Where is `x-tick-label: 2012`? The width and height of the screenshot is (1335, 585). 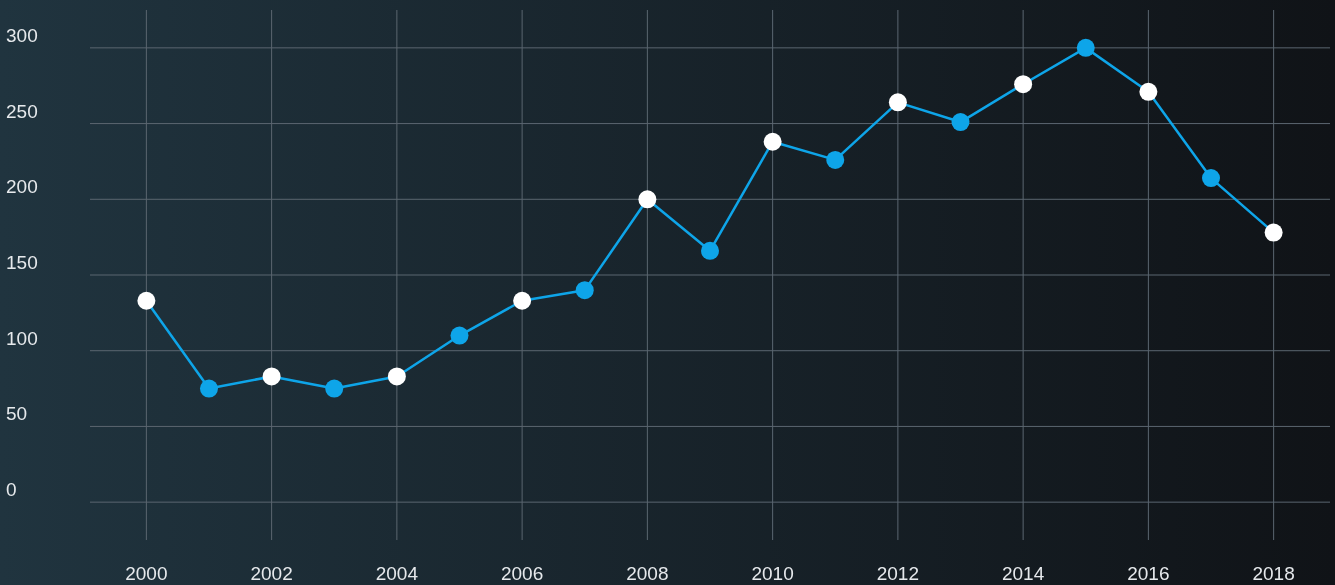 x-tick-label: 2012 is located at coordinates (898, 573).